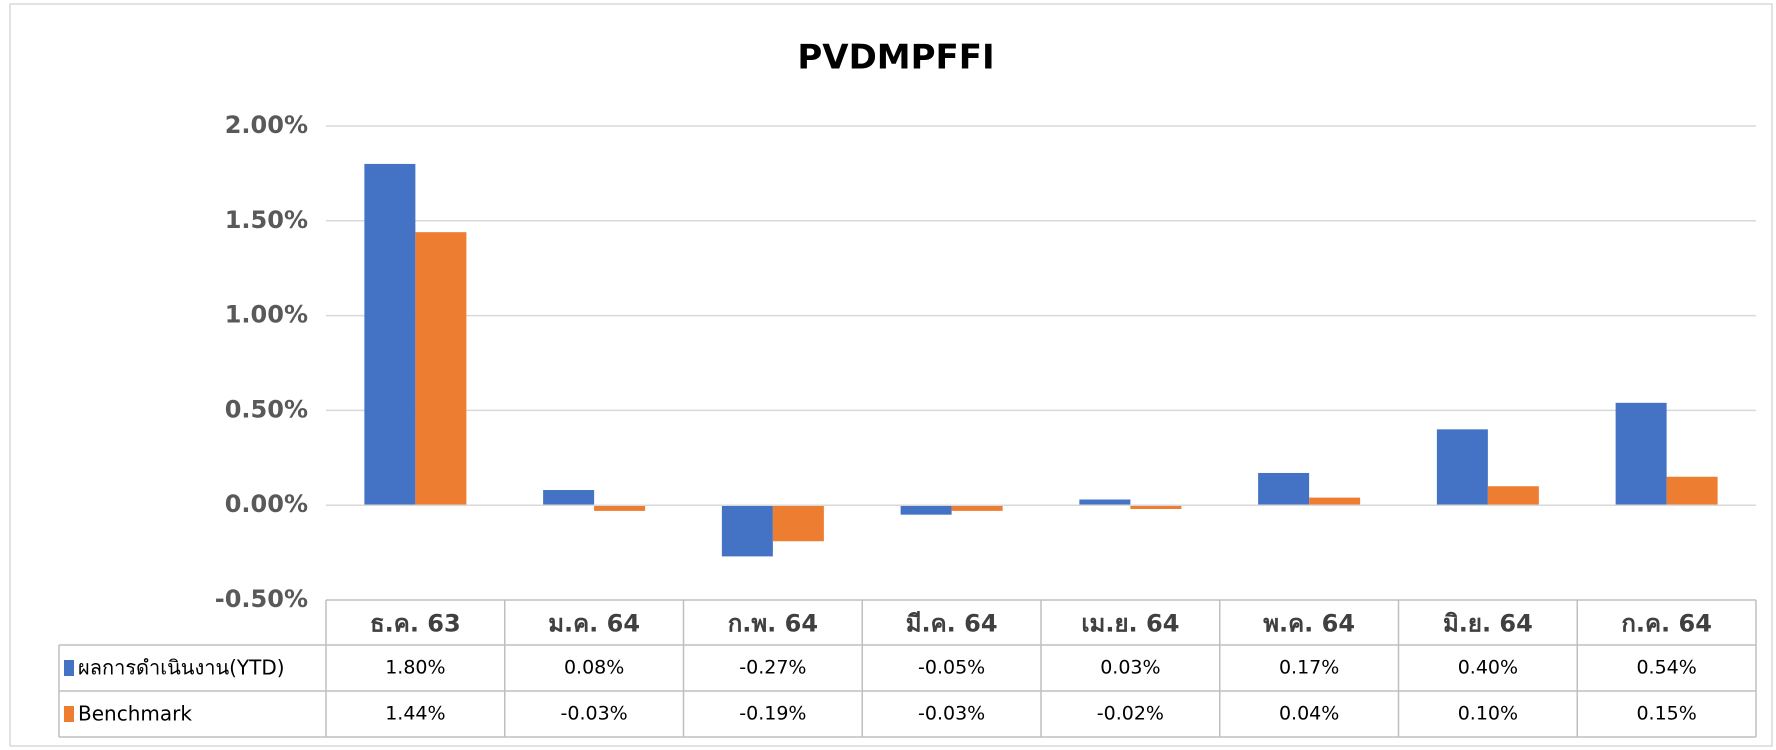 The image size is (1776, 750). I want to click on x-tick-label: เม.ย. 64, so click(1130, 624).